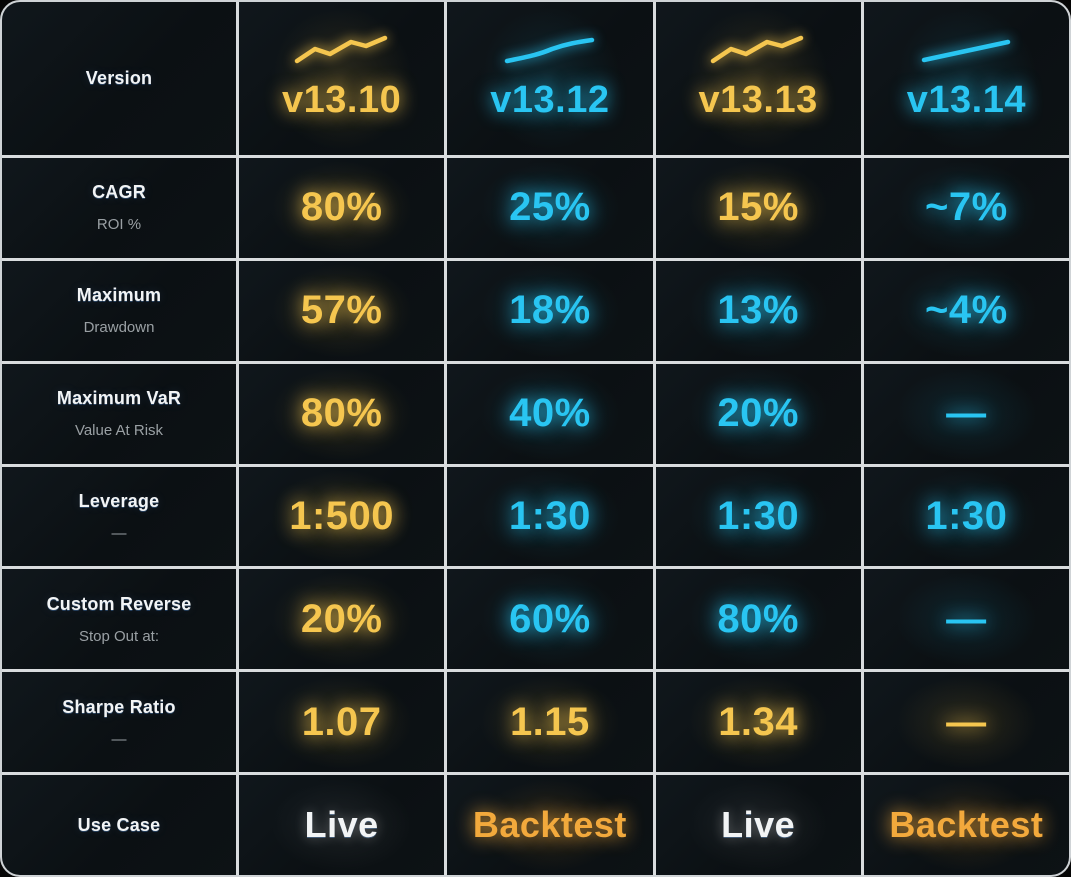 The width and height of the screenshot is (1071, 877). What do you see at coordinates (966, 51) in the screenshot?
I see `sparkline-line-icon` at bounding box center [966, 51].